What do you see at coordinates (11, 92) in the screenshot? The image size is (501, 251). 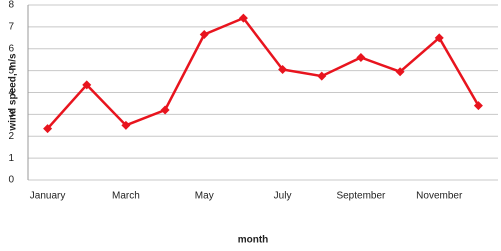 I see `y-tick-label: 4` at bounding box center [11, 92].